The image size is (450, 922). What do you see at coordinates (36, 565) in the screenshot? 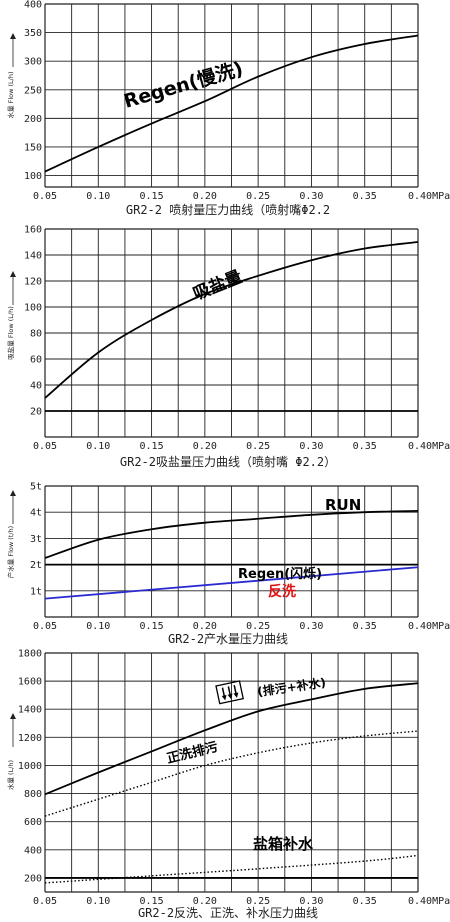
I see `y-tick-label: 2t` at bounding box center [36, 565].